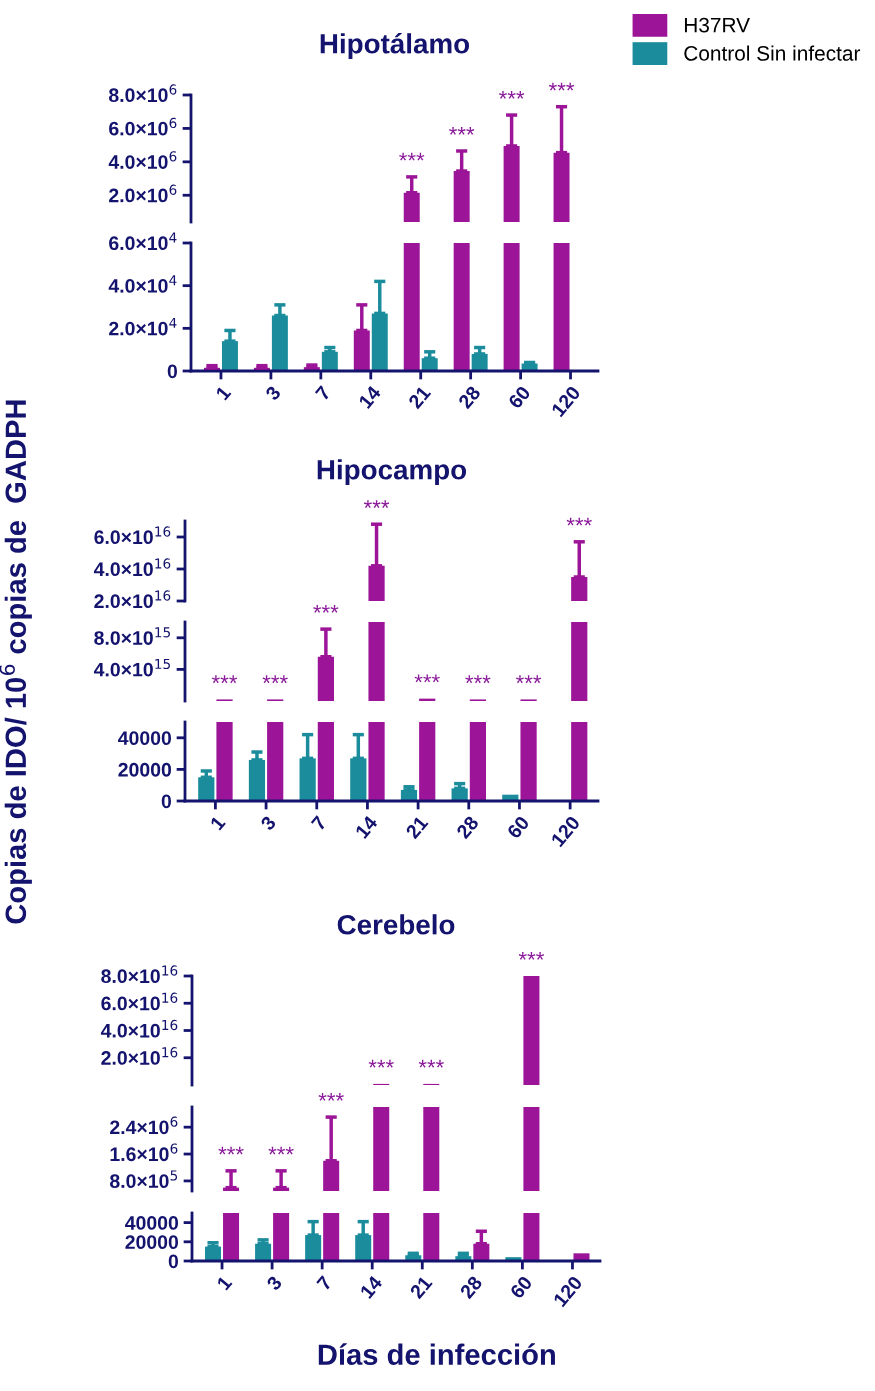 The height and width of the screenshot is (1391, 875). What do you see at coordinates (131, 667) in the screenshot?
I see `y-tick-label: 4.0×10$^{15}$` at bounding box center [131, 667].